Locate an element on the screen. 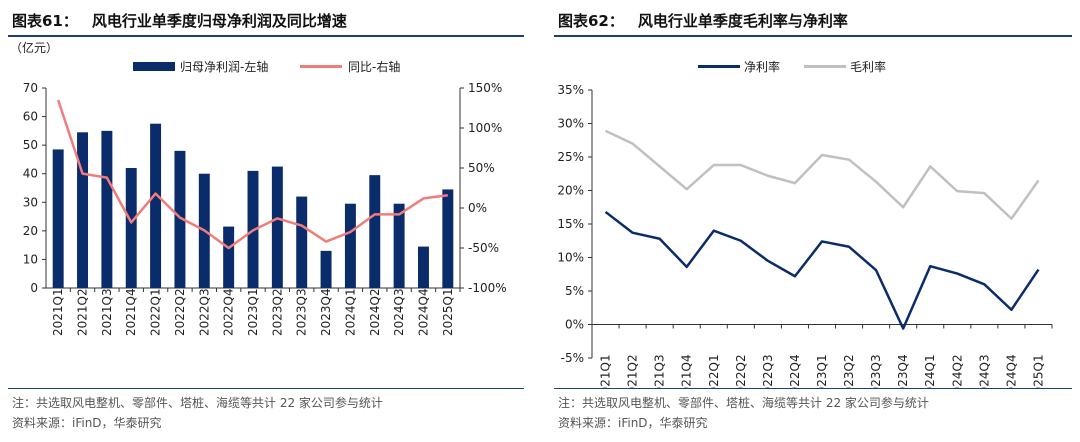 This screenshot has width=1080, height=442. line-yoy-growth is located at coordinates (252, 174).